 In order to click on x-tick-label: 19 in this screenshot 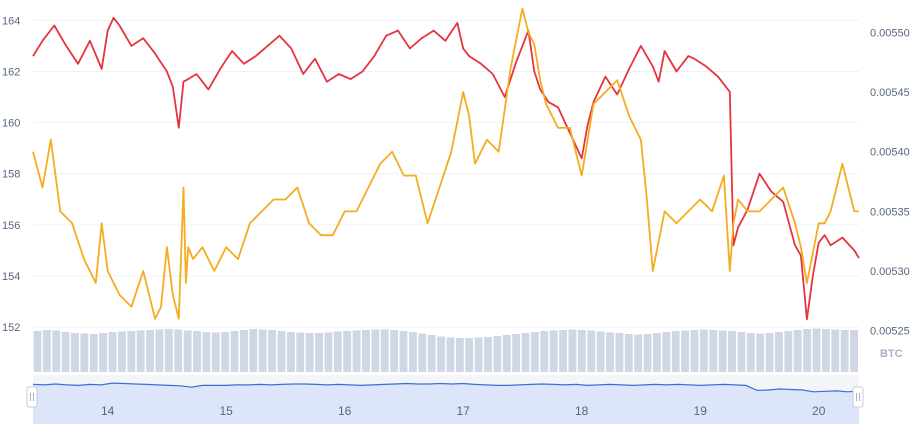, I will do `click(701, 411)`.